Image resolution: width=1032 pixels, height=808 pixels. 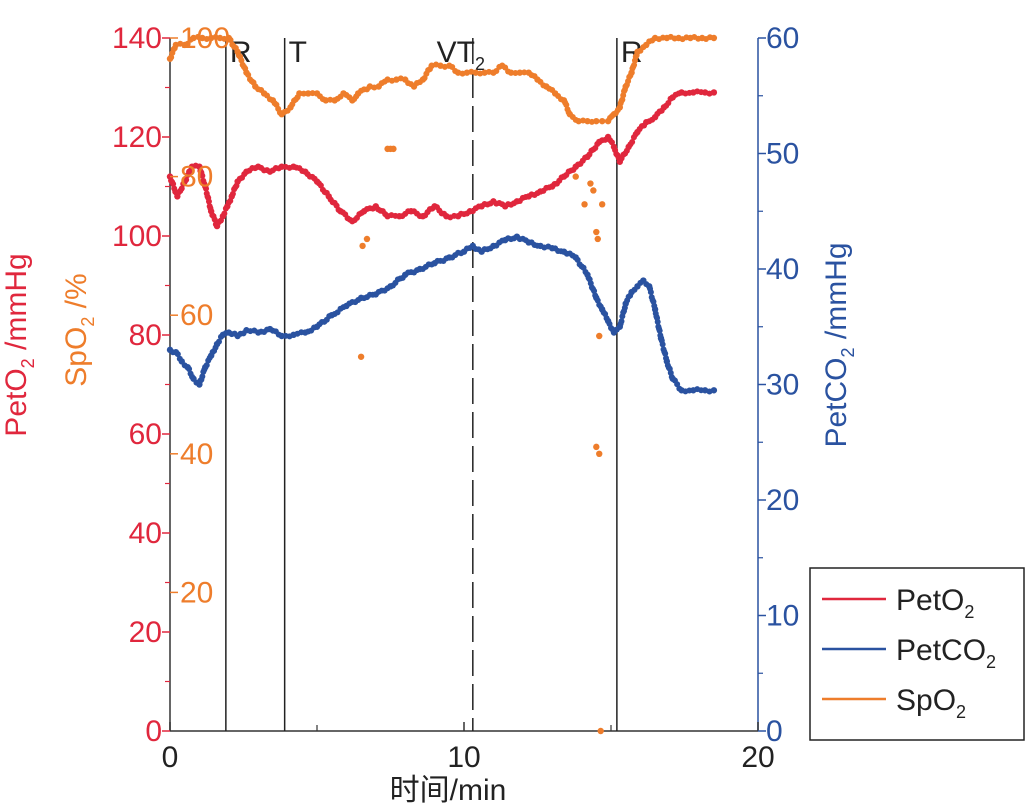 I want to click on left-inner-tick-label: 80, so click(x=196, y=177).